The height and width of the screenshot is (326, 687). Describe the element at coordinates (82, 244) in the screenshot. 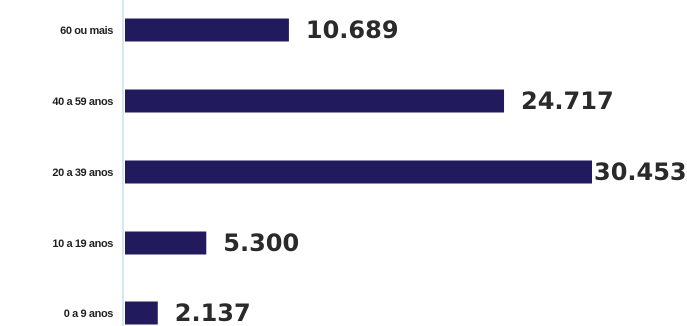

I see `category-label: 10 a 19 anos` at that location.